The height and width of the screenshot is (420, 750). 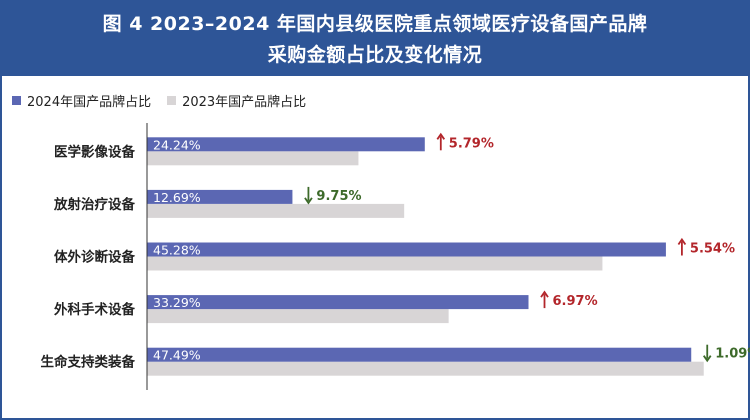 I want to click on value-label: 12.69%, so click(x=177, y=197).